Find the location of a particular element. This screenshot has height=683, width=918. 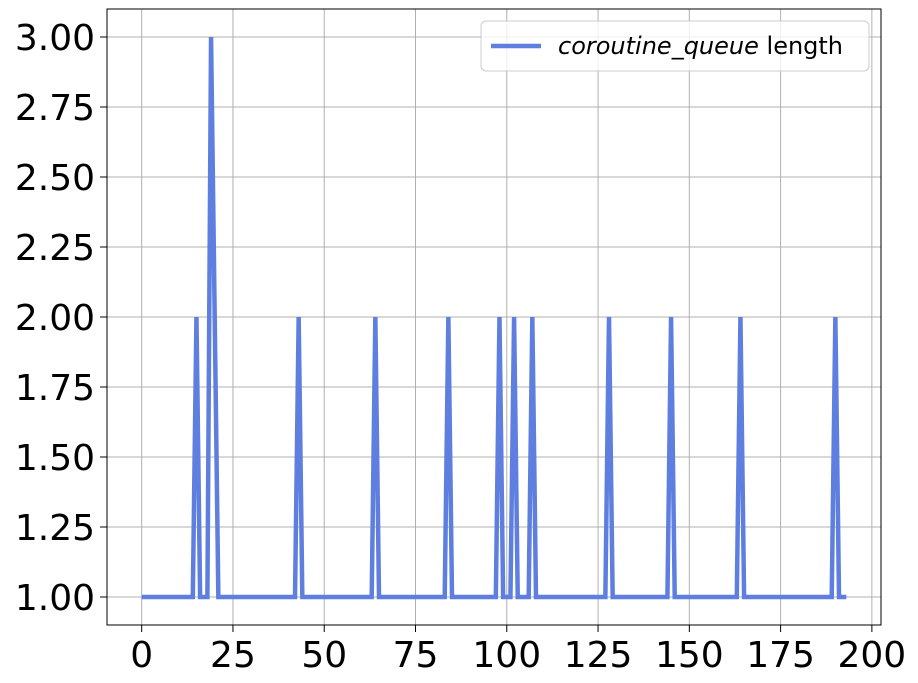

x-tick-label: 125 is located at coordinates (598, 655).